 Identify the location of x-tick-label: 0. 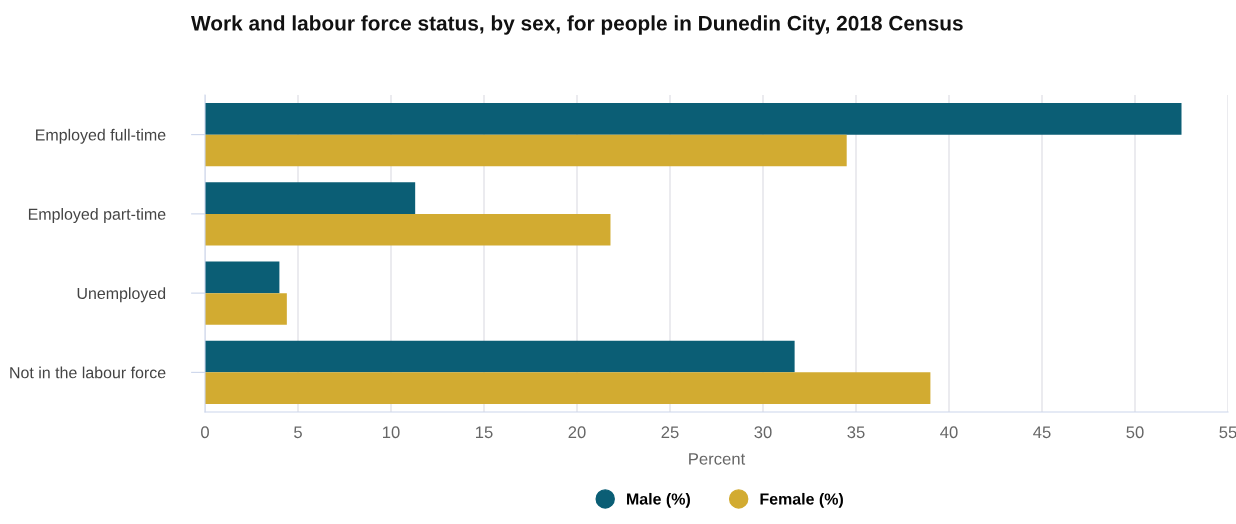
(205, 432).